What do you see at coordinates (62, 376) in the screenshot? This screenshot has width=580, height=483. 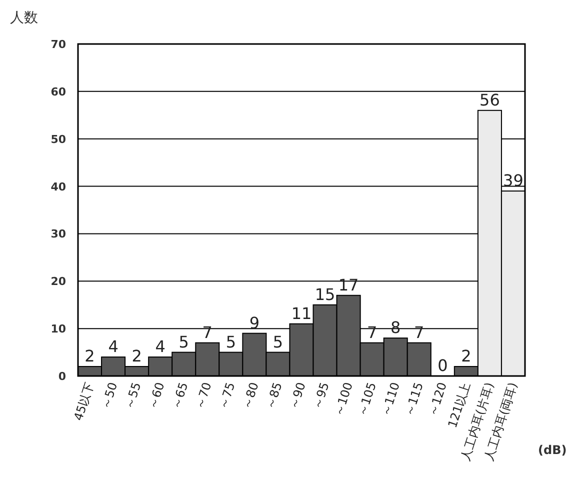 I see `y-tick-label: 0` at bounding box center [62, 376].